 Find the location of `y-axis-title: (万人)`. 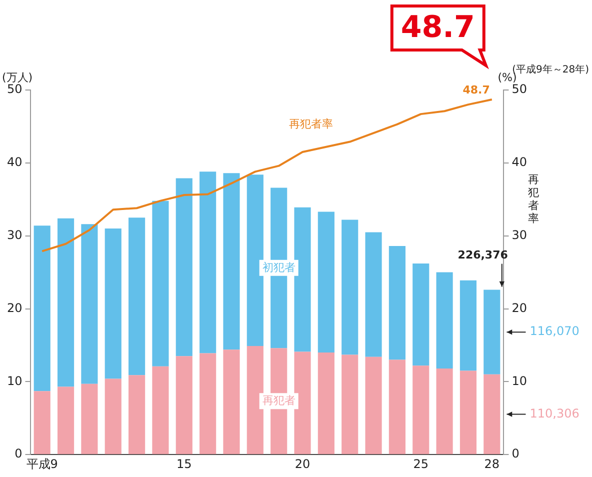

y-axis-title: (万人) is located at coordinates (17, 77).